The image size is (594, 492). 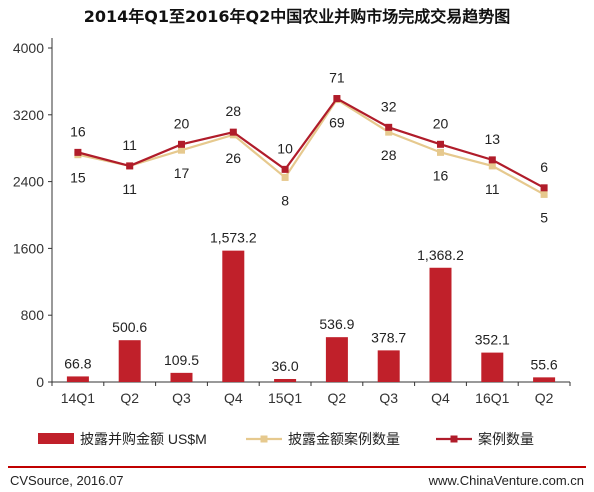 What do you see at coordinates (493, 139) in the screenshot?
I see `deal-count-label: 13` at bounding box center [493, 139].